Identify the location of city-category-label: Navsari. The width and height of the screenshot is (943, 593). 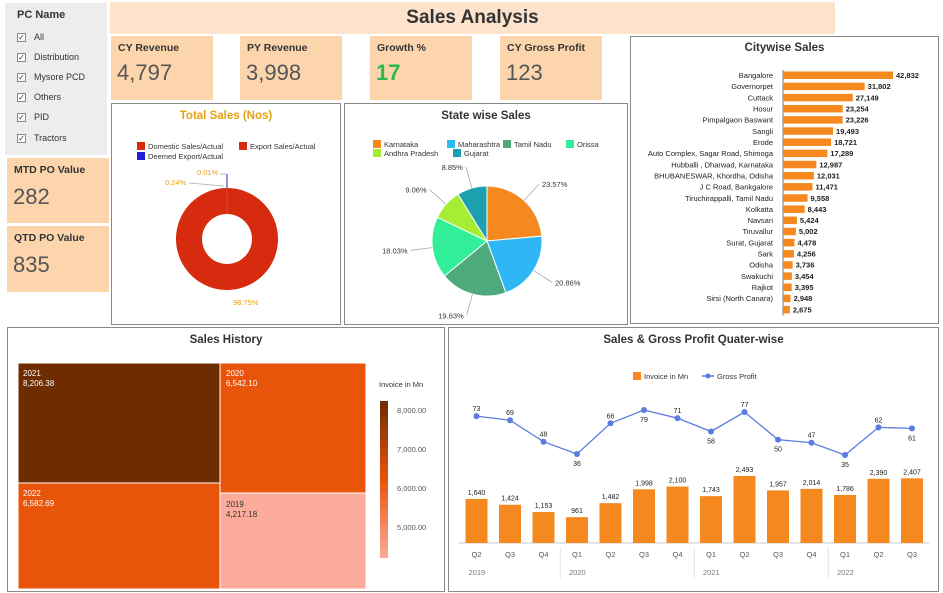
(761, 220).